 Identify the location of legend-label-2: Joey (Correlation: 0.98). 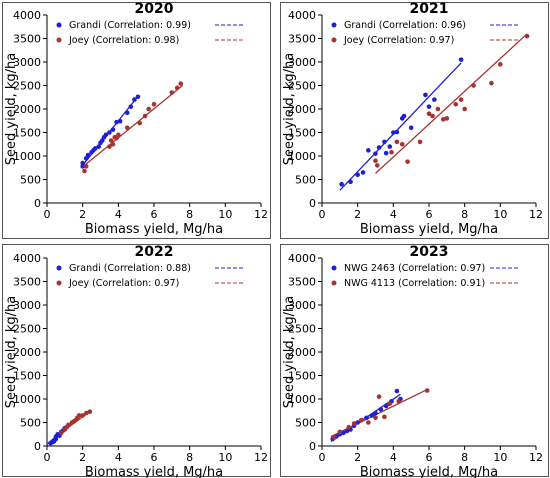
(123, 40).